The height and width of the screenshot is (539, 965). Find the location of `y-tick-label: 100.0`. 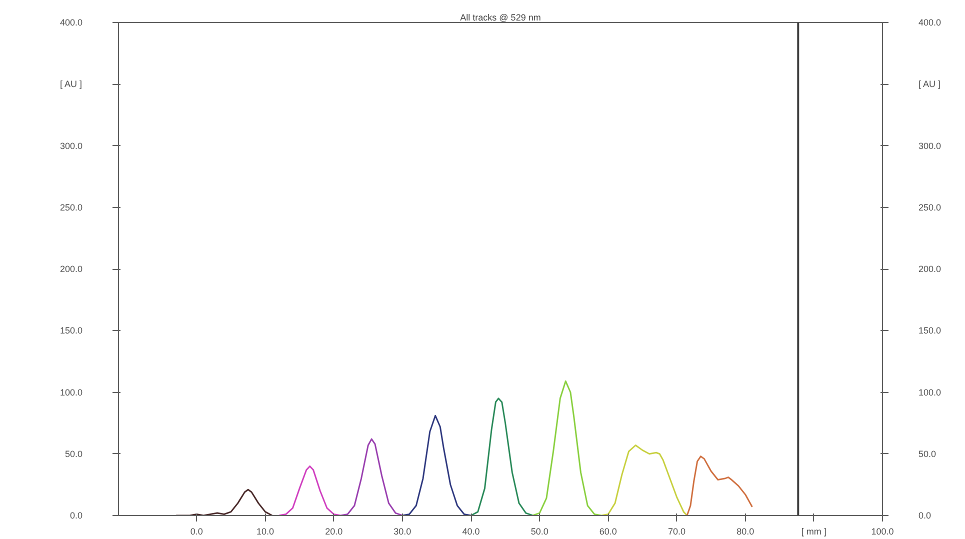

y-tick-label: 100.0 is located at coordinates (71, 392).